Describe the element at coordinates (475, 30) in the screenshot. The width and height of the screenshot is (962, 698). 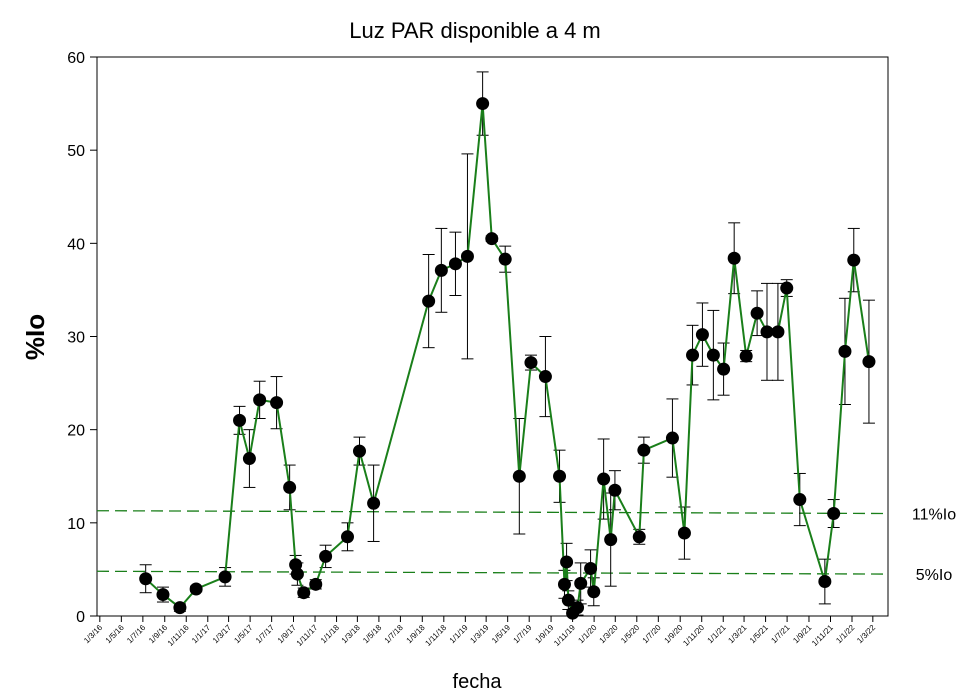
I see `chart-title: Luz PAR disponible a 4 m` at that location.